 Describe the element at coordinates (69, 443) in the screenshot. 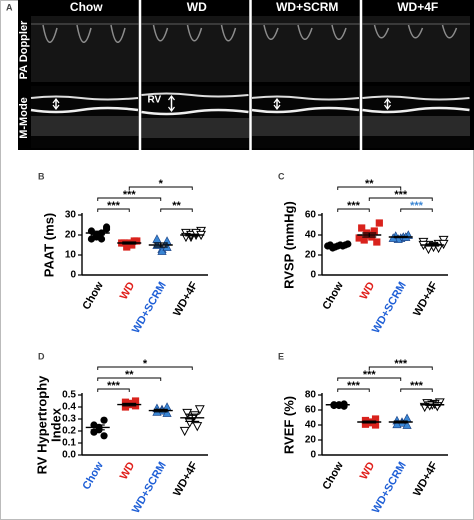

I see `y-tick-label: 0.1` at that location.